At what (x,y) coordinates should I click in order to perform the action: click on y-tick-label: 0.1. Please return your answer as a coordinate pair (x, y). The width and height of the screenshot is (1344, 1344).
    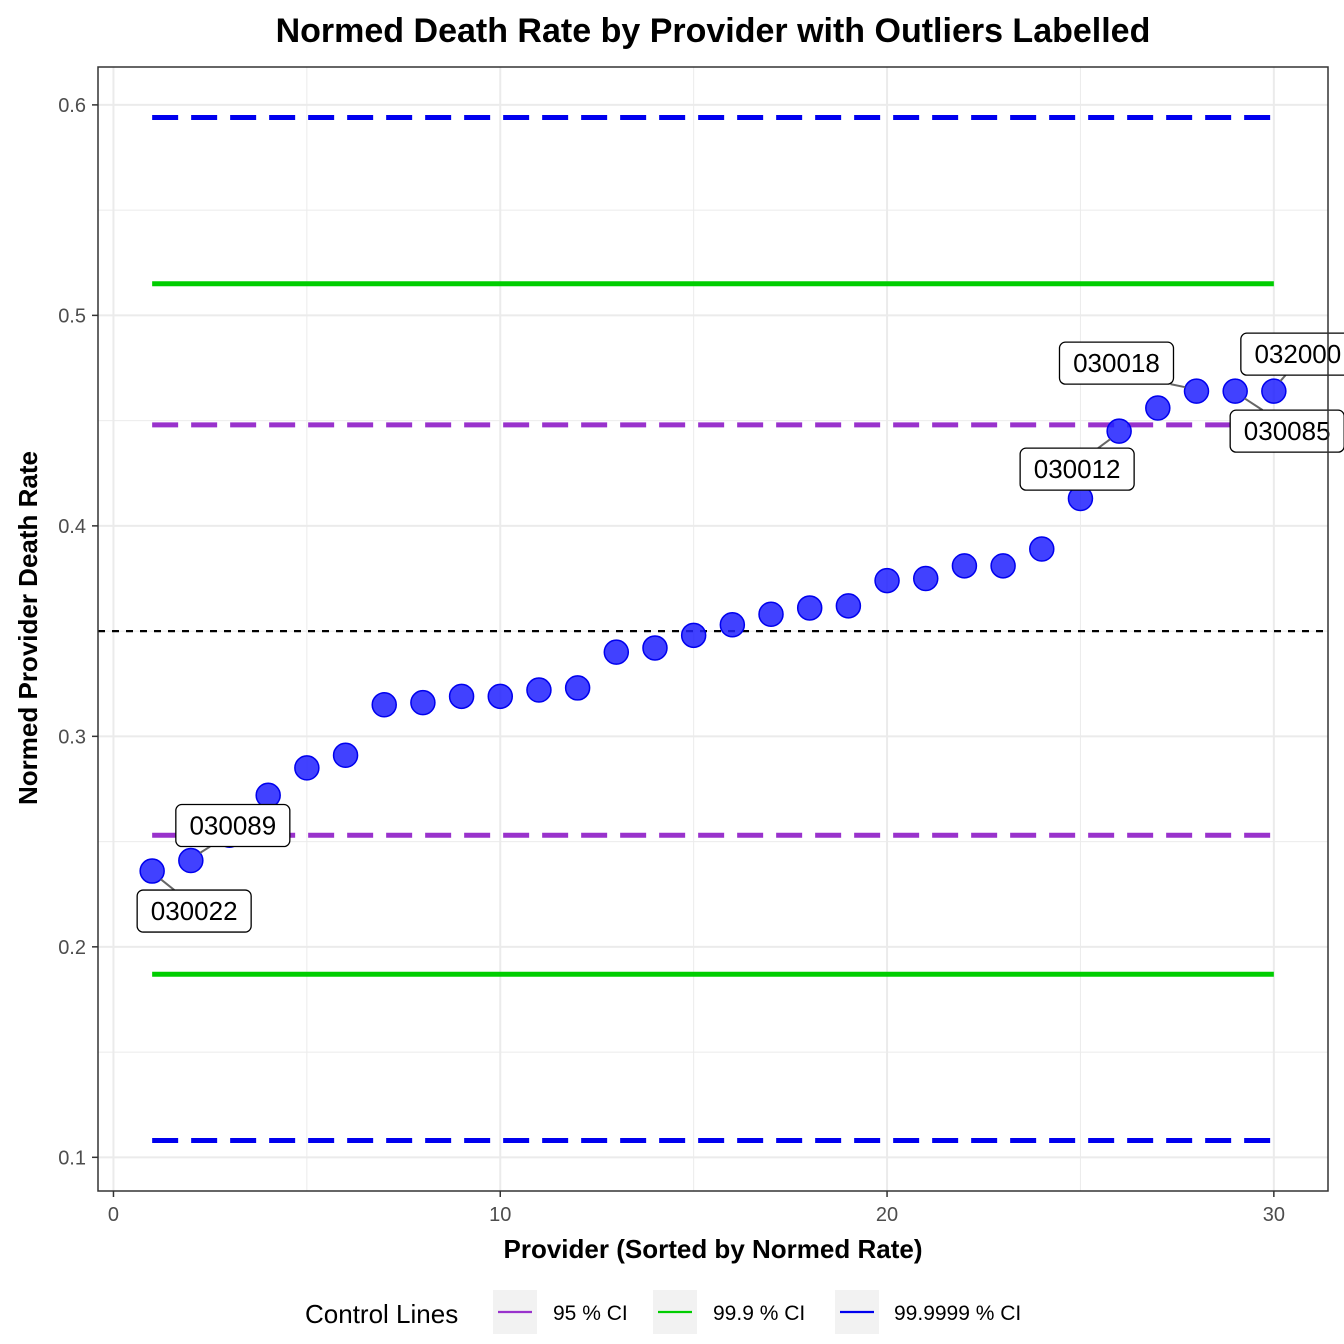
    Looking at the image, I should click on (72, 1158).